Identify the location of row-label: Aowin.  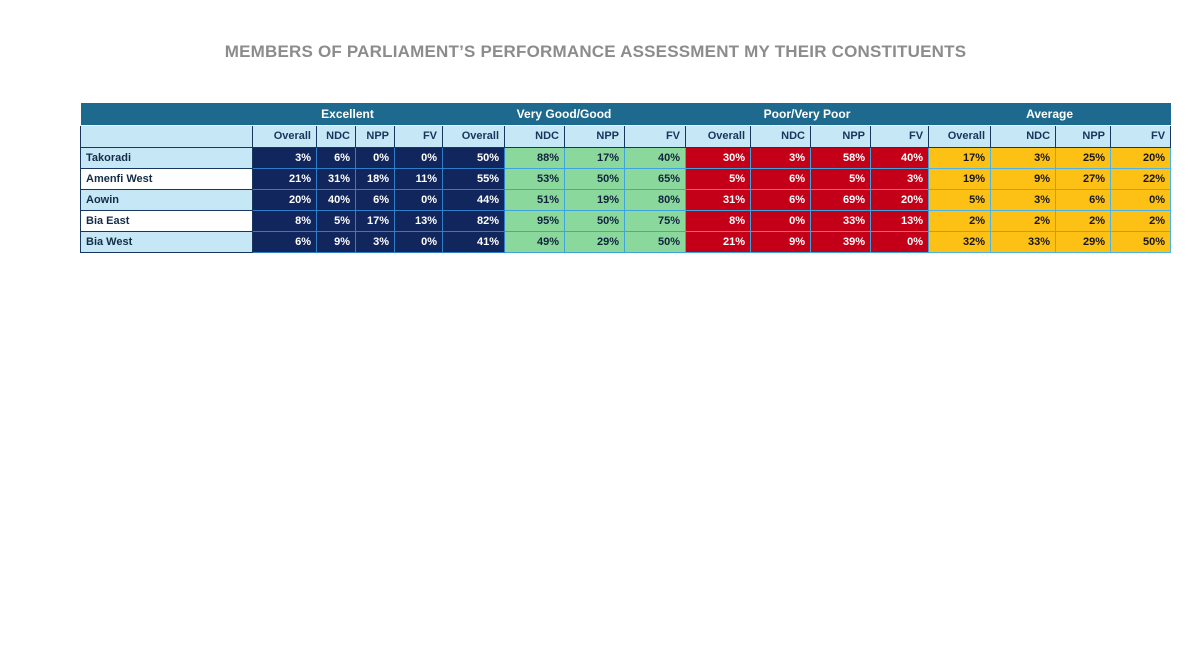
(166, 200).